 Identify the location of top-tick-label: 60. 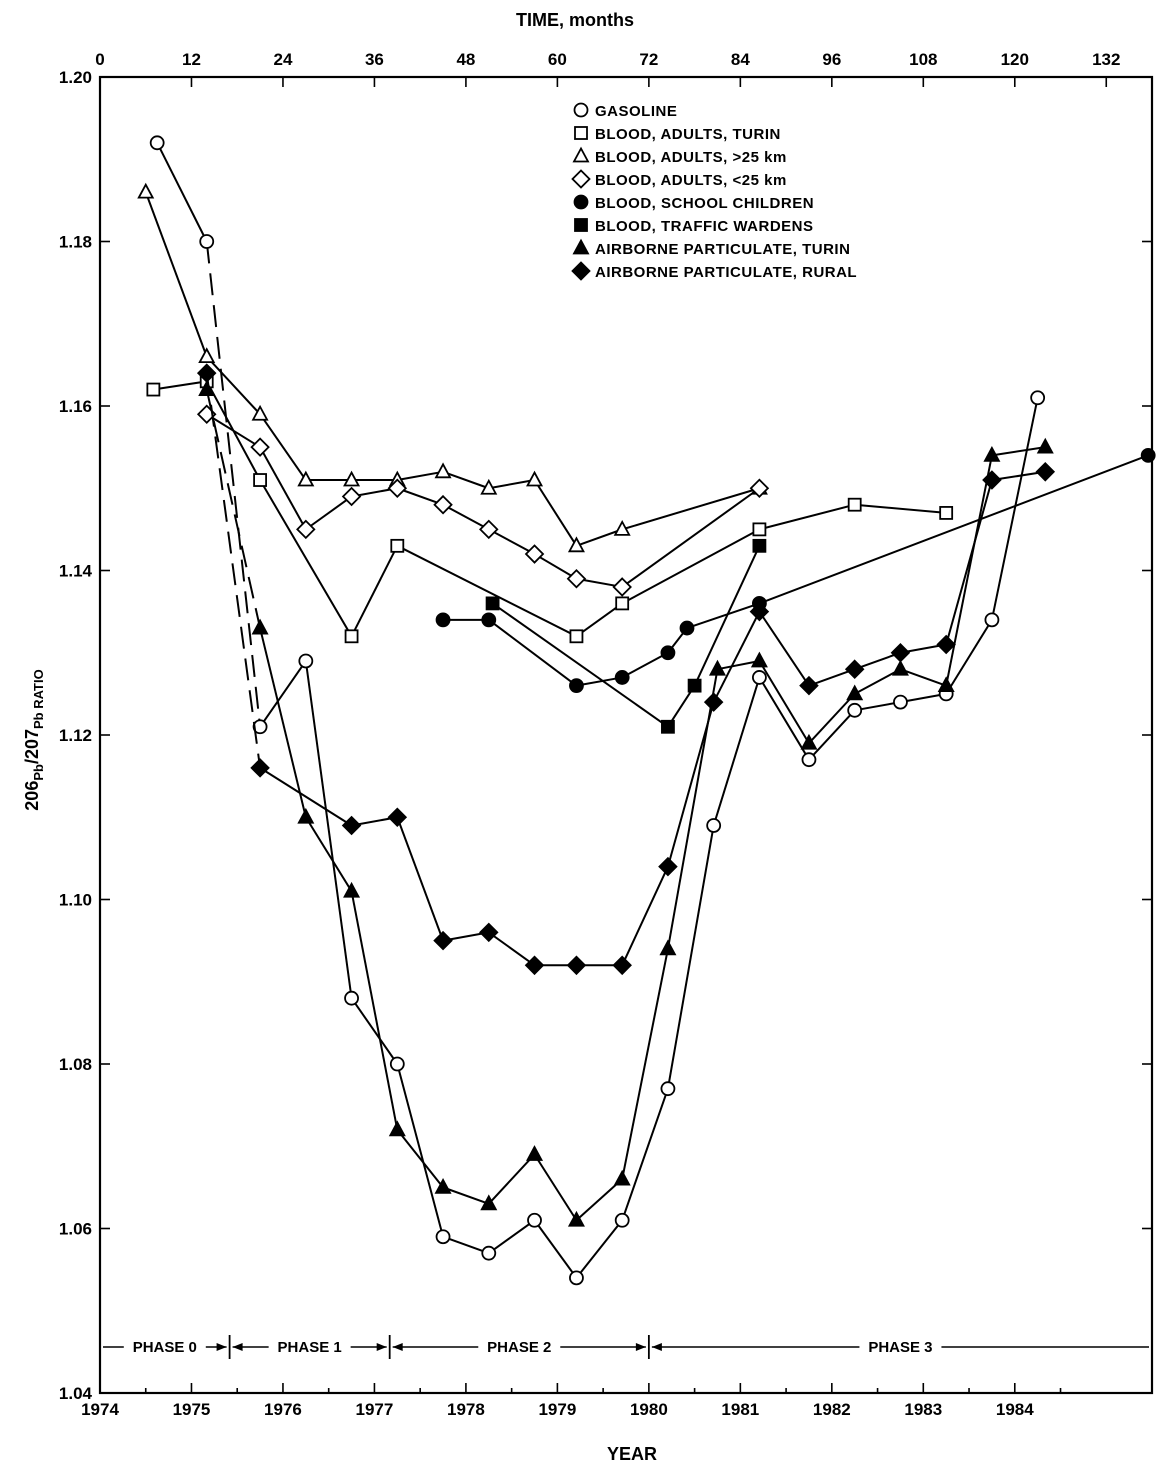
(557, 59).